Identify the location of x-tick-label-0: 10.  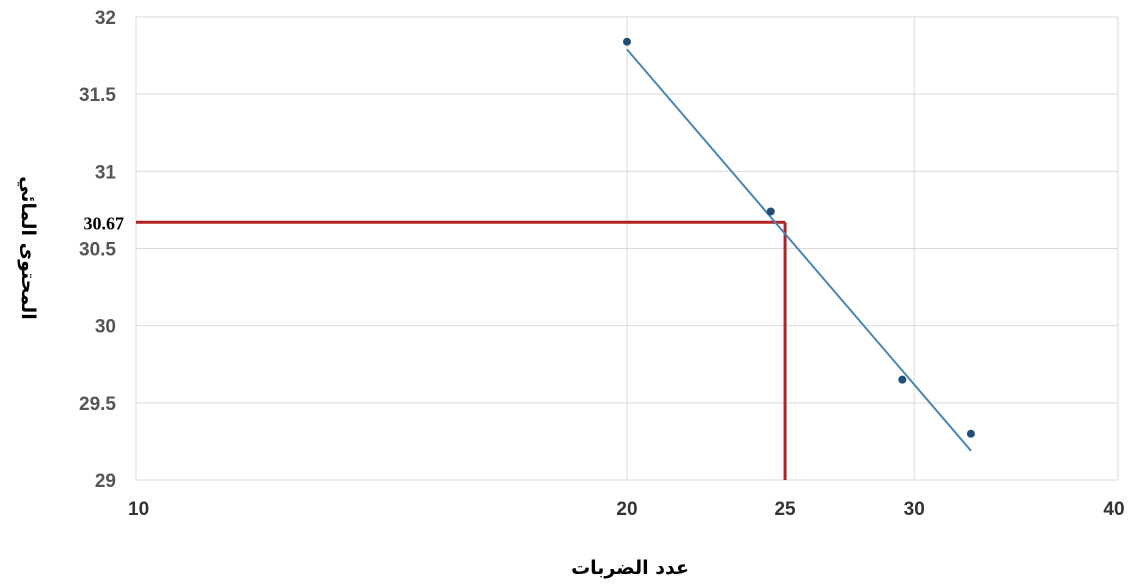
(138, 509).